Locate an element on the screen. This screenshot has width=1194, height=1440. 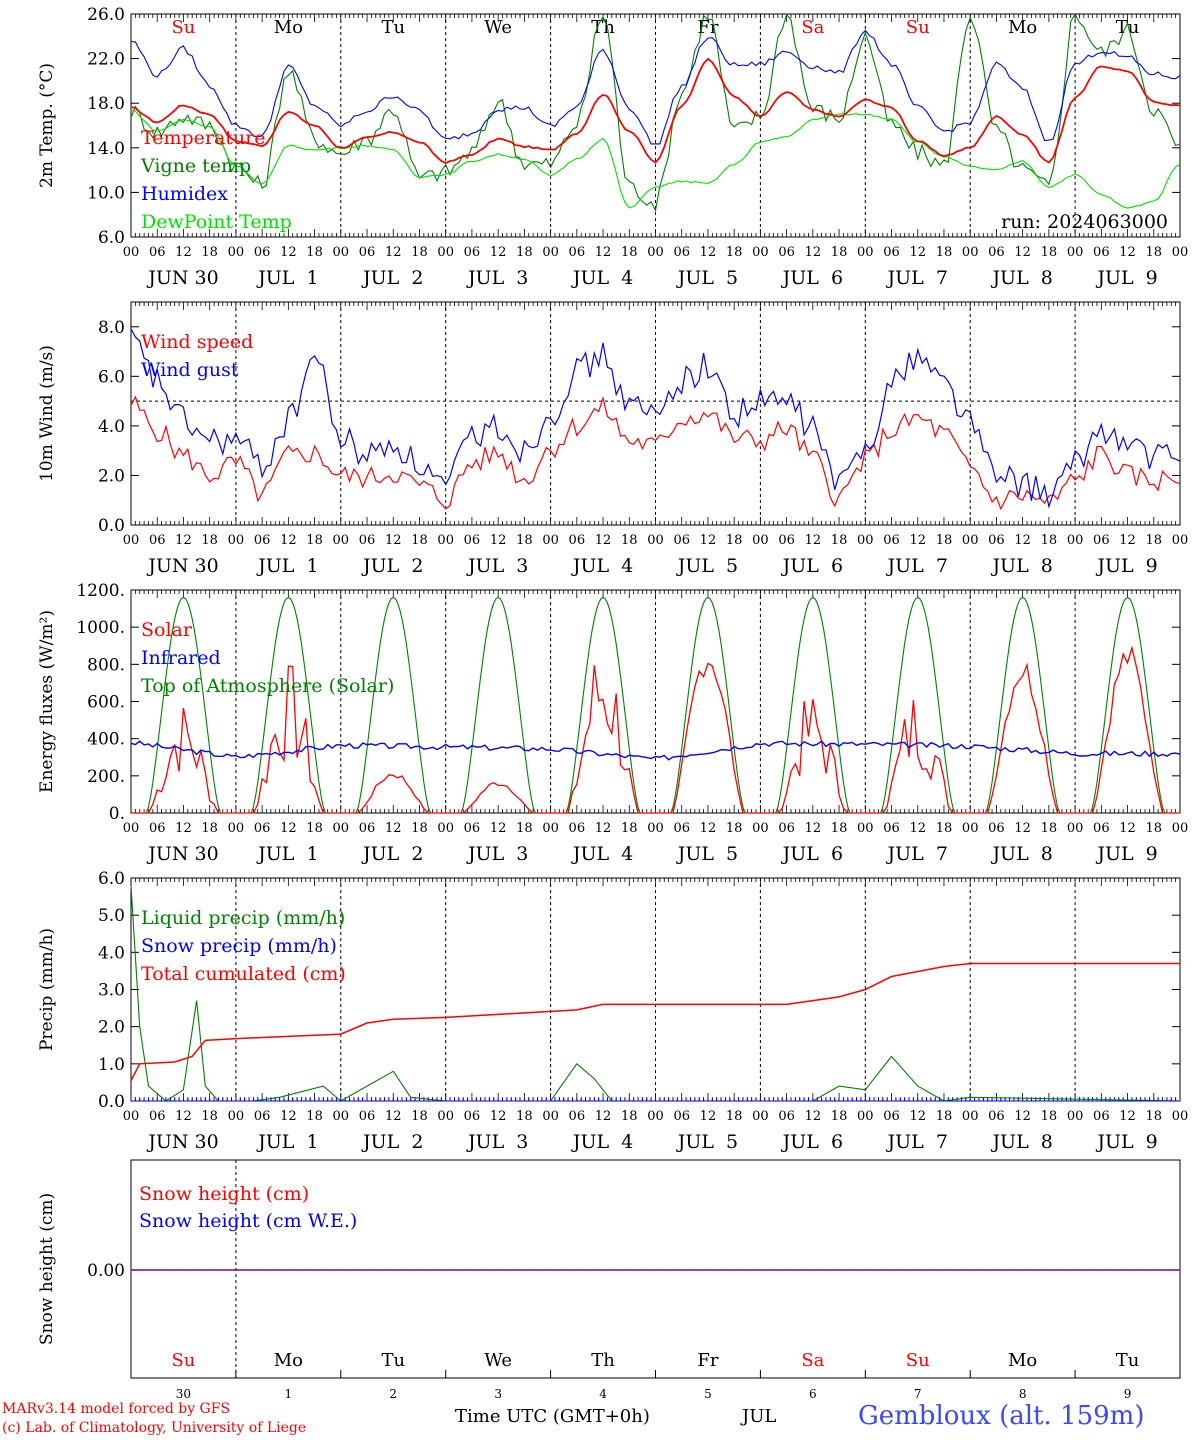
day-number: 30 is located at coordinates (183, 1394).